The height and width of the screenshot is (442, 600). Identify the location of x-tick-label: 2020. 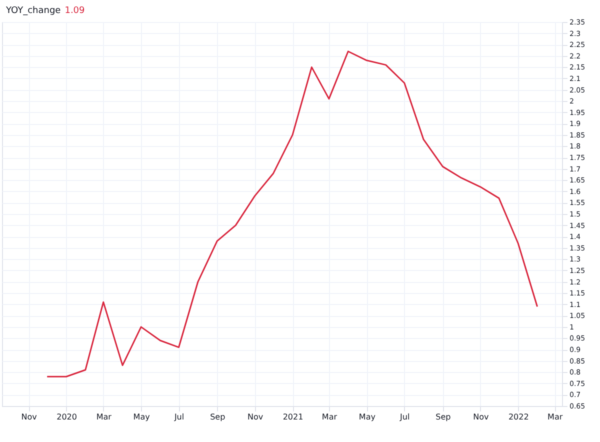
(66, 417).